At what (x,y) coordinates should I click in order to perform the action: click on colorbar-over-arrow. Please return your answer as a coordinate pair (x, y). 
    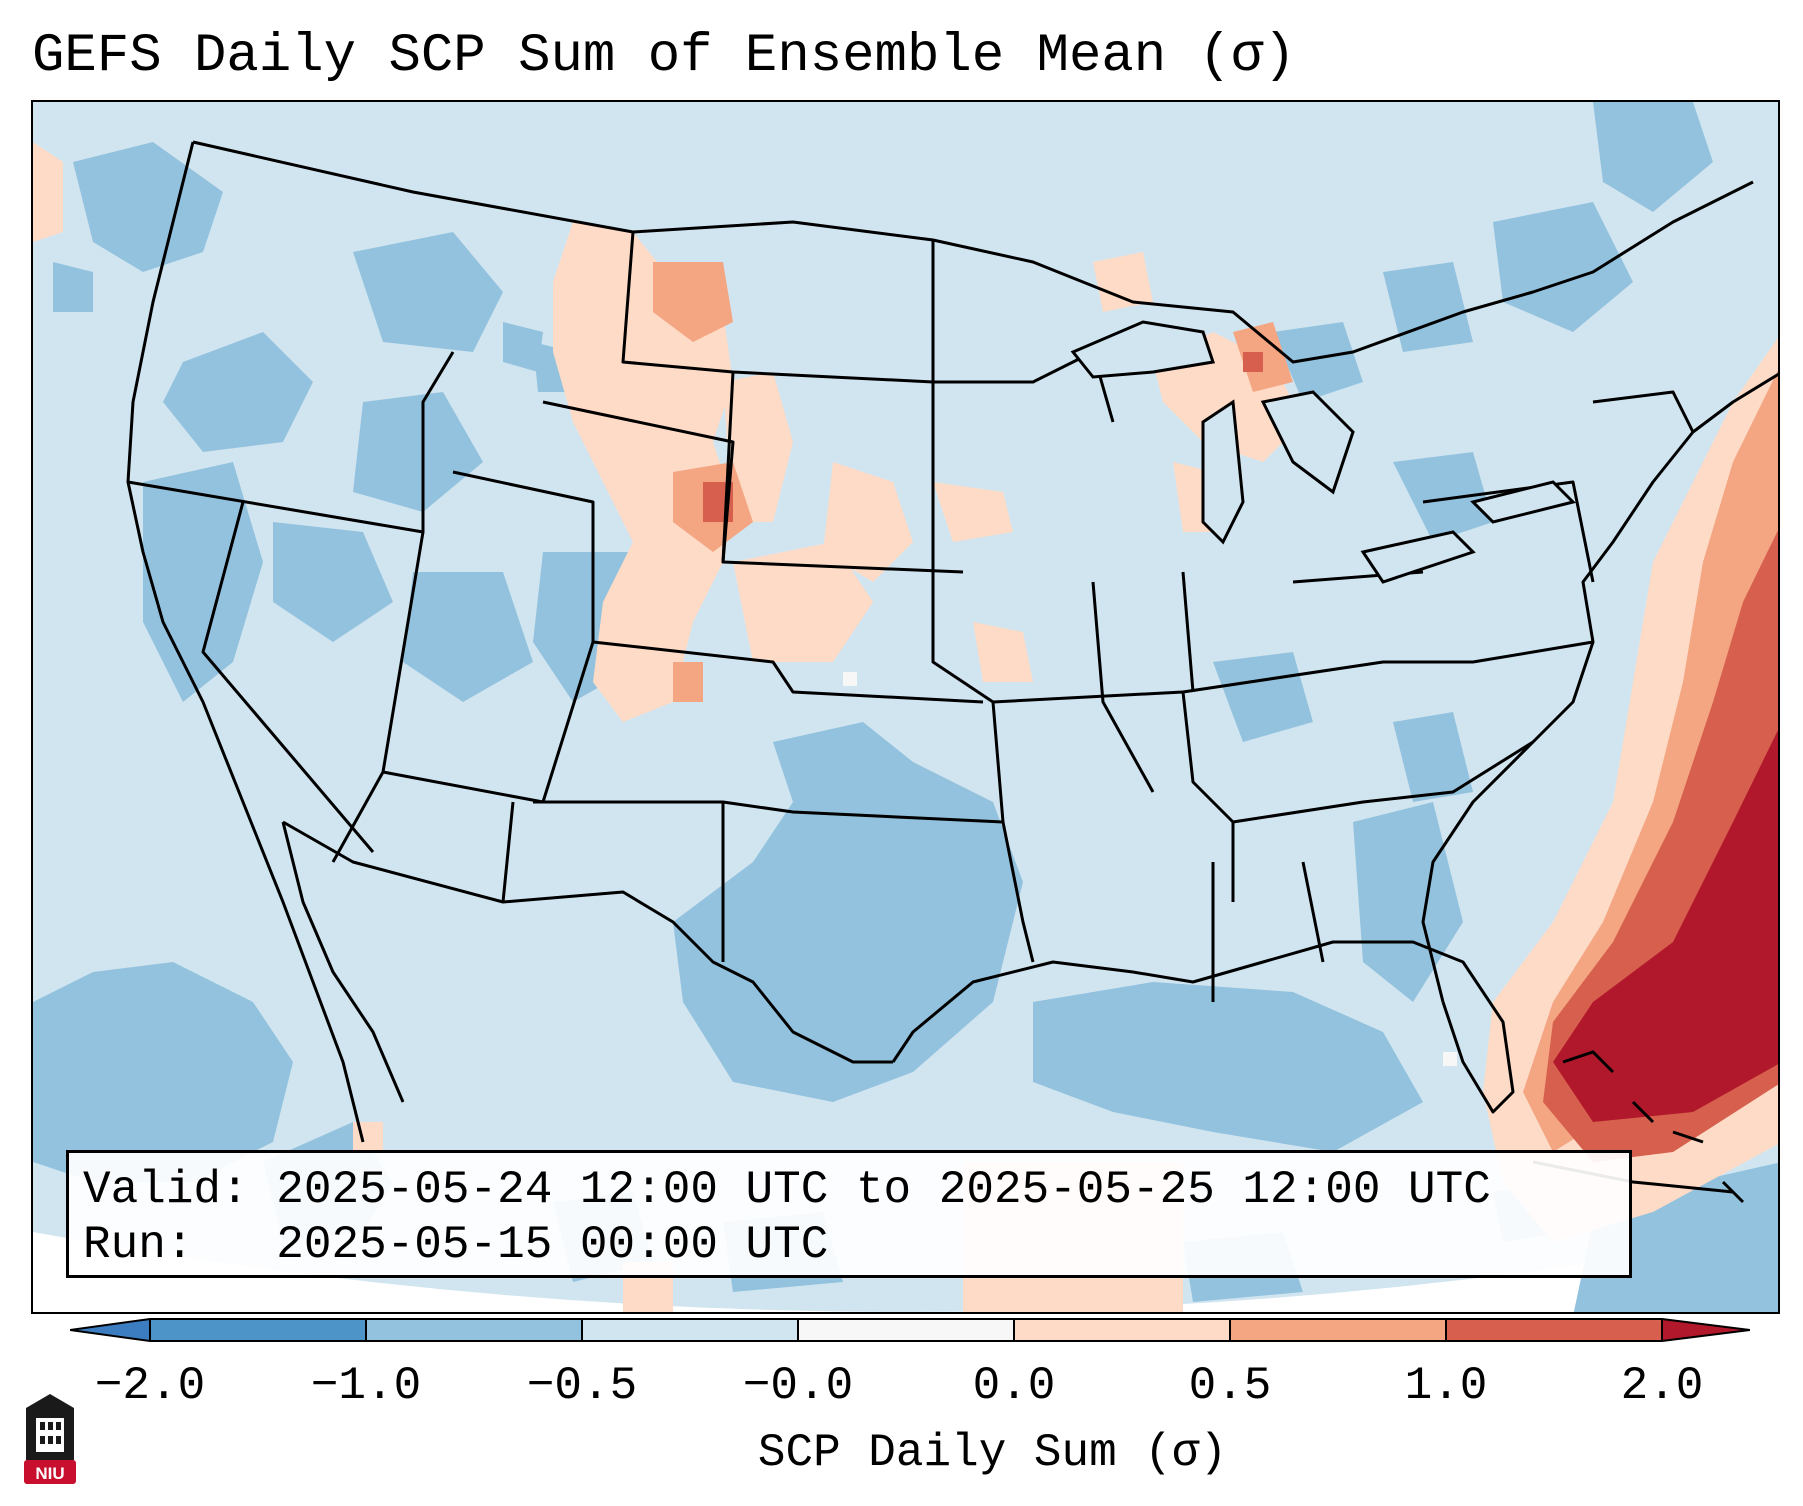
    Looking at the image, I should click on (1706, 1330).